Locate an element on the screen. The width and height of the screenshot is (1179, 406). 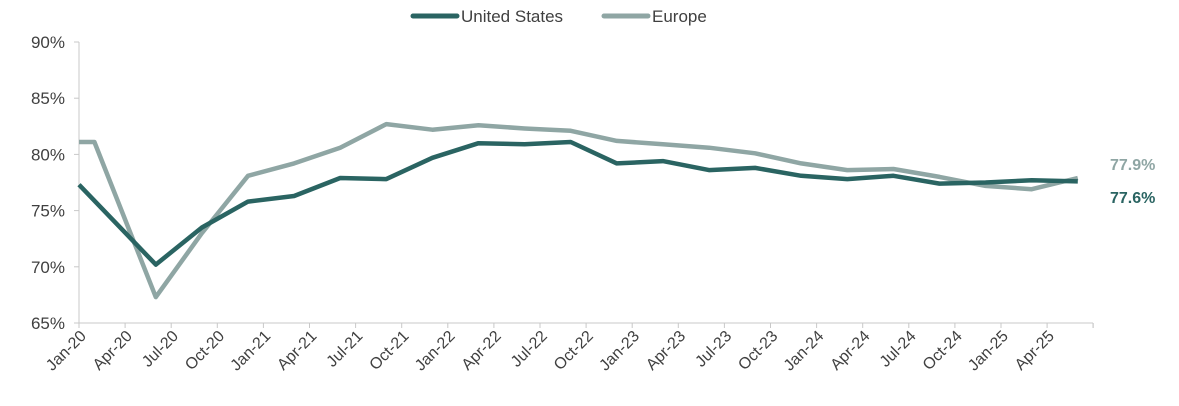
x-tick-label: Apr-22 is located at coordinates (482, 351).